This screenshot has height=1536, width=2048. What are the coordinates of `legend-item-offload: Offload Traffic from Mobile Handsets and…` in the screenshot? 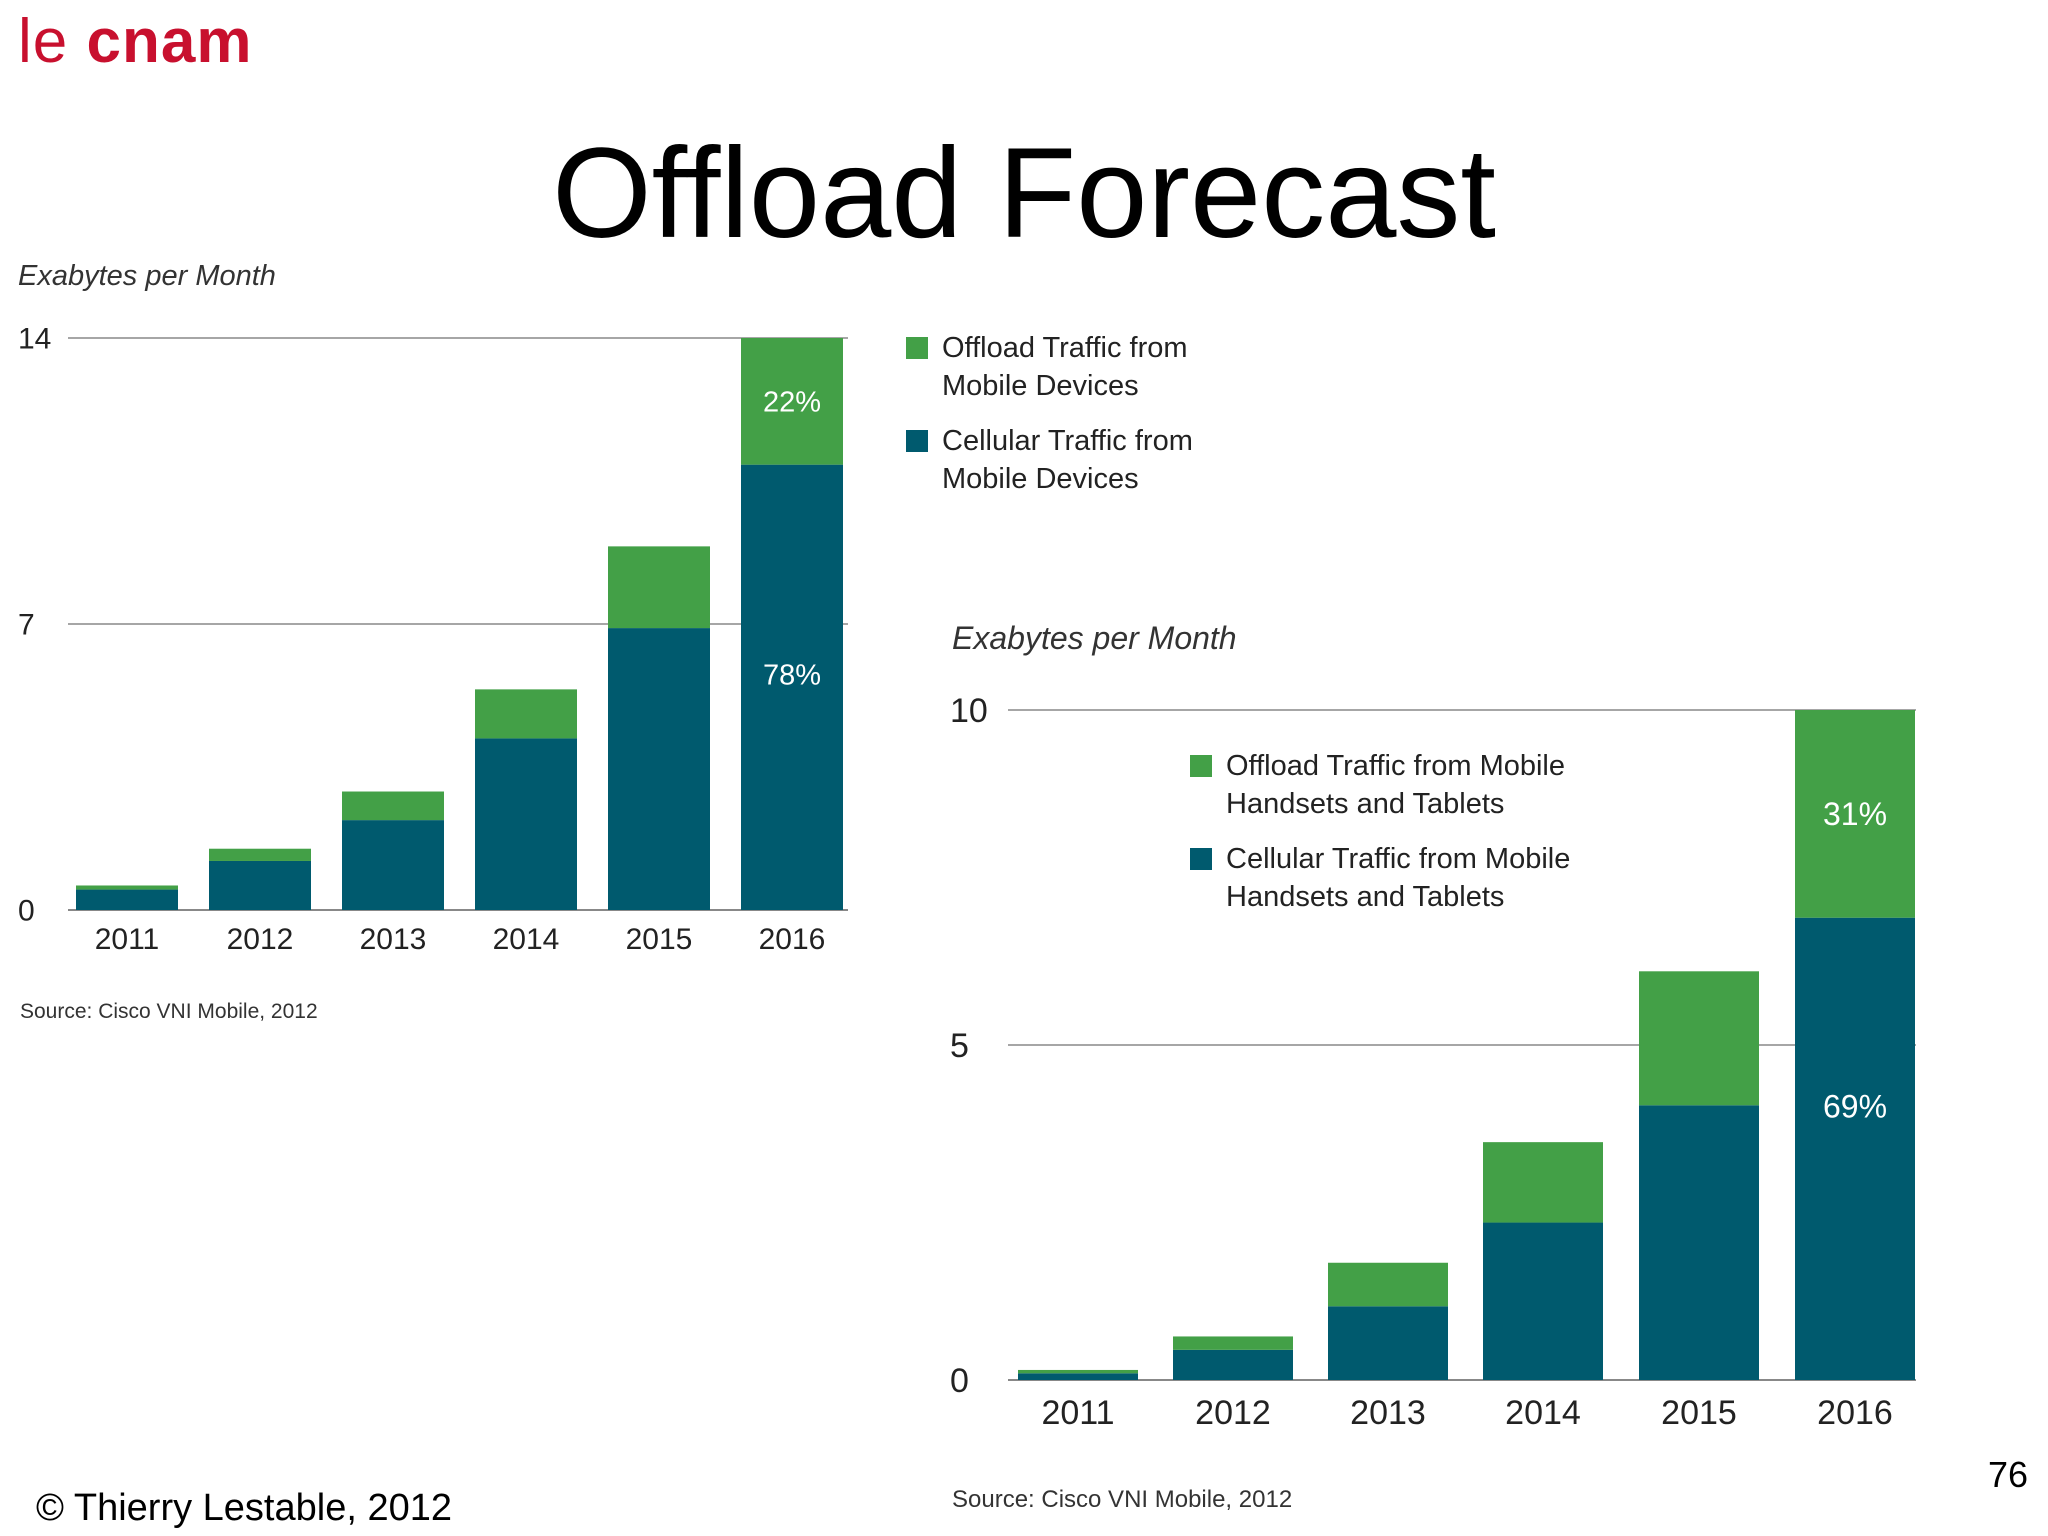 It's located at (1400, 785).